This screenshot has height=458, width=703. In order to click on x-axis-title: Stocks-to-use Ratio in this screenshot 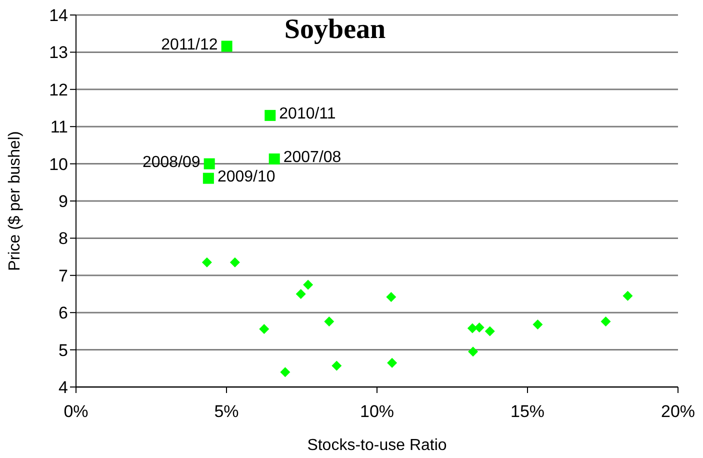, I will do `click(377, 445)`.